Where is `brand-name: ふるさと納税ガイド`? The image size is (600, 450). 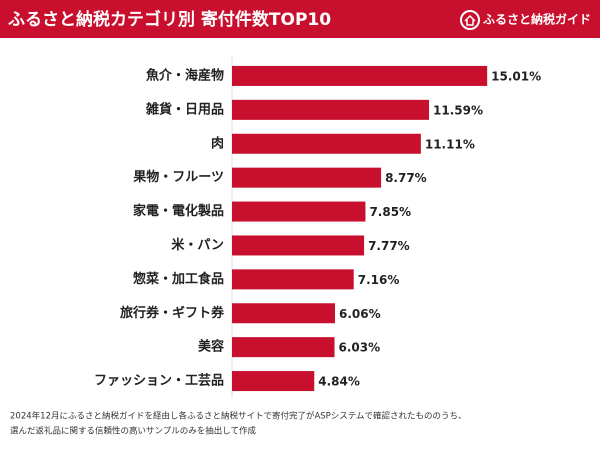 brand-name: ふるさと納税ガイド is located at coordinates (537, 19).